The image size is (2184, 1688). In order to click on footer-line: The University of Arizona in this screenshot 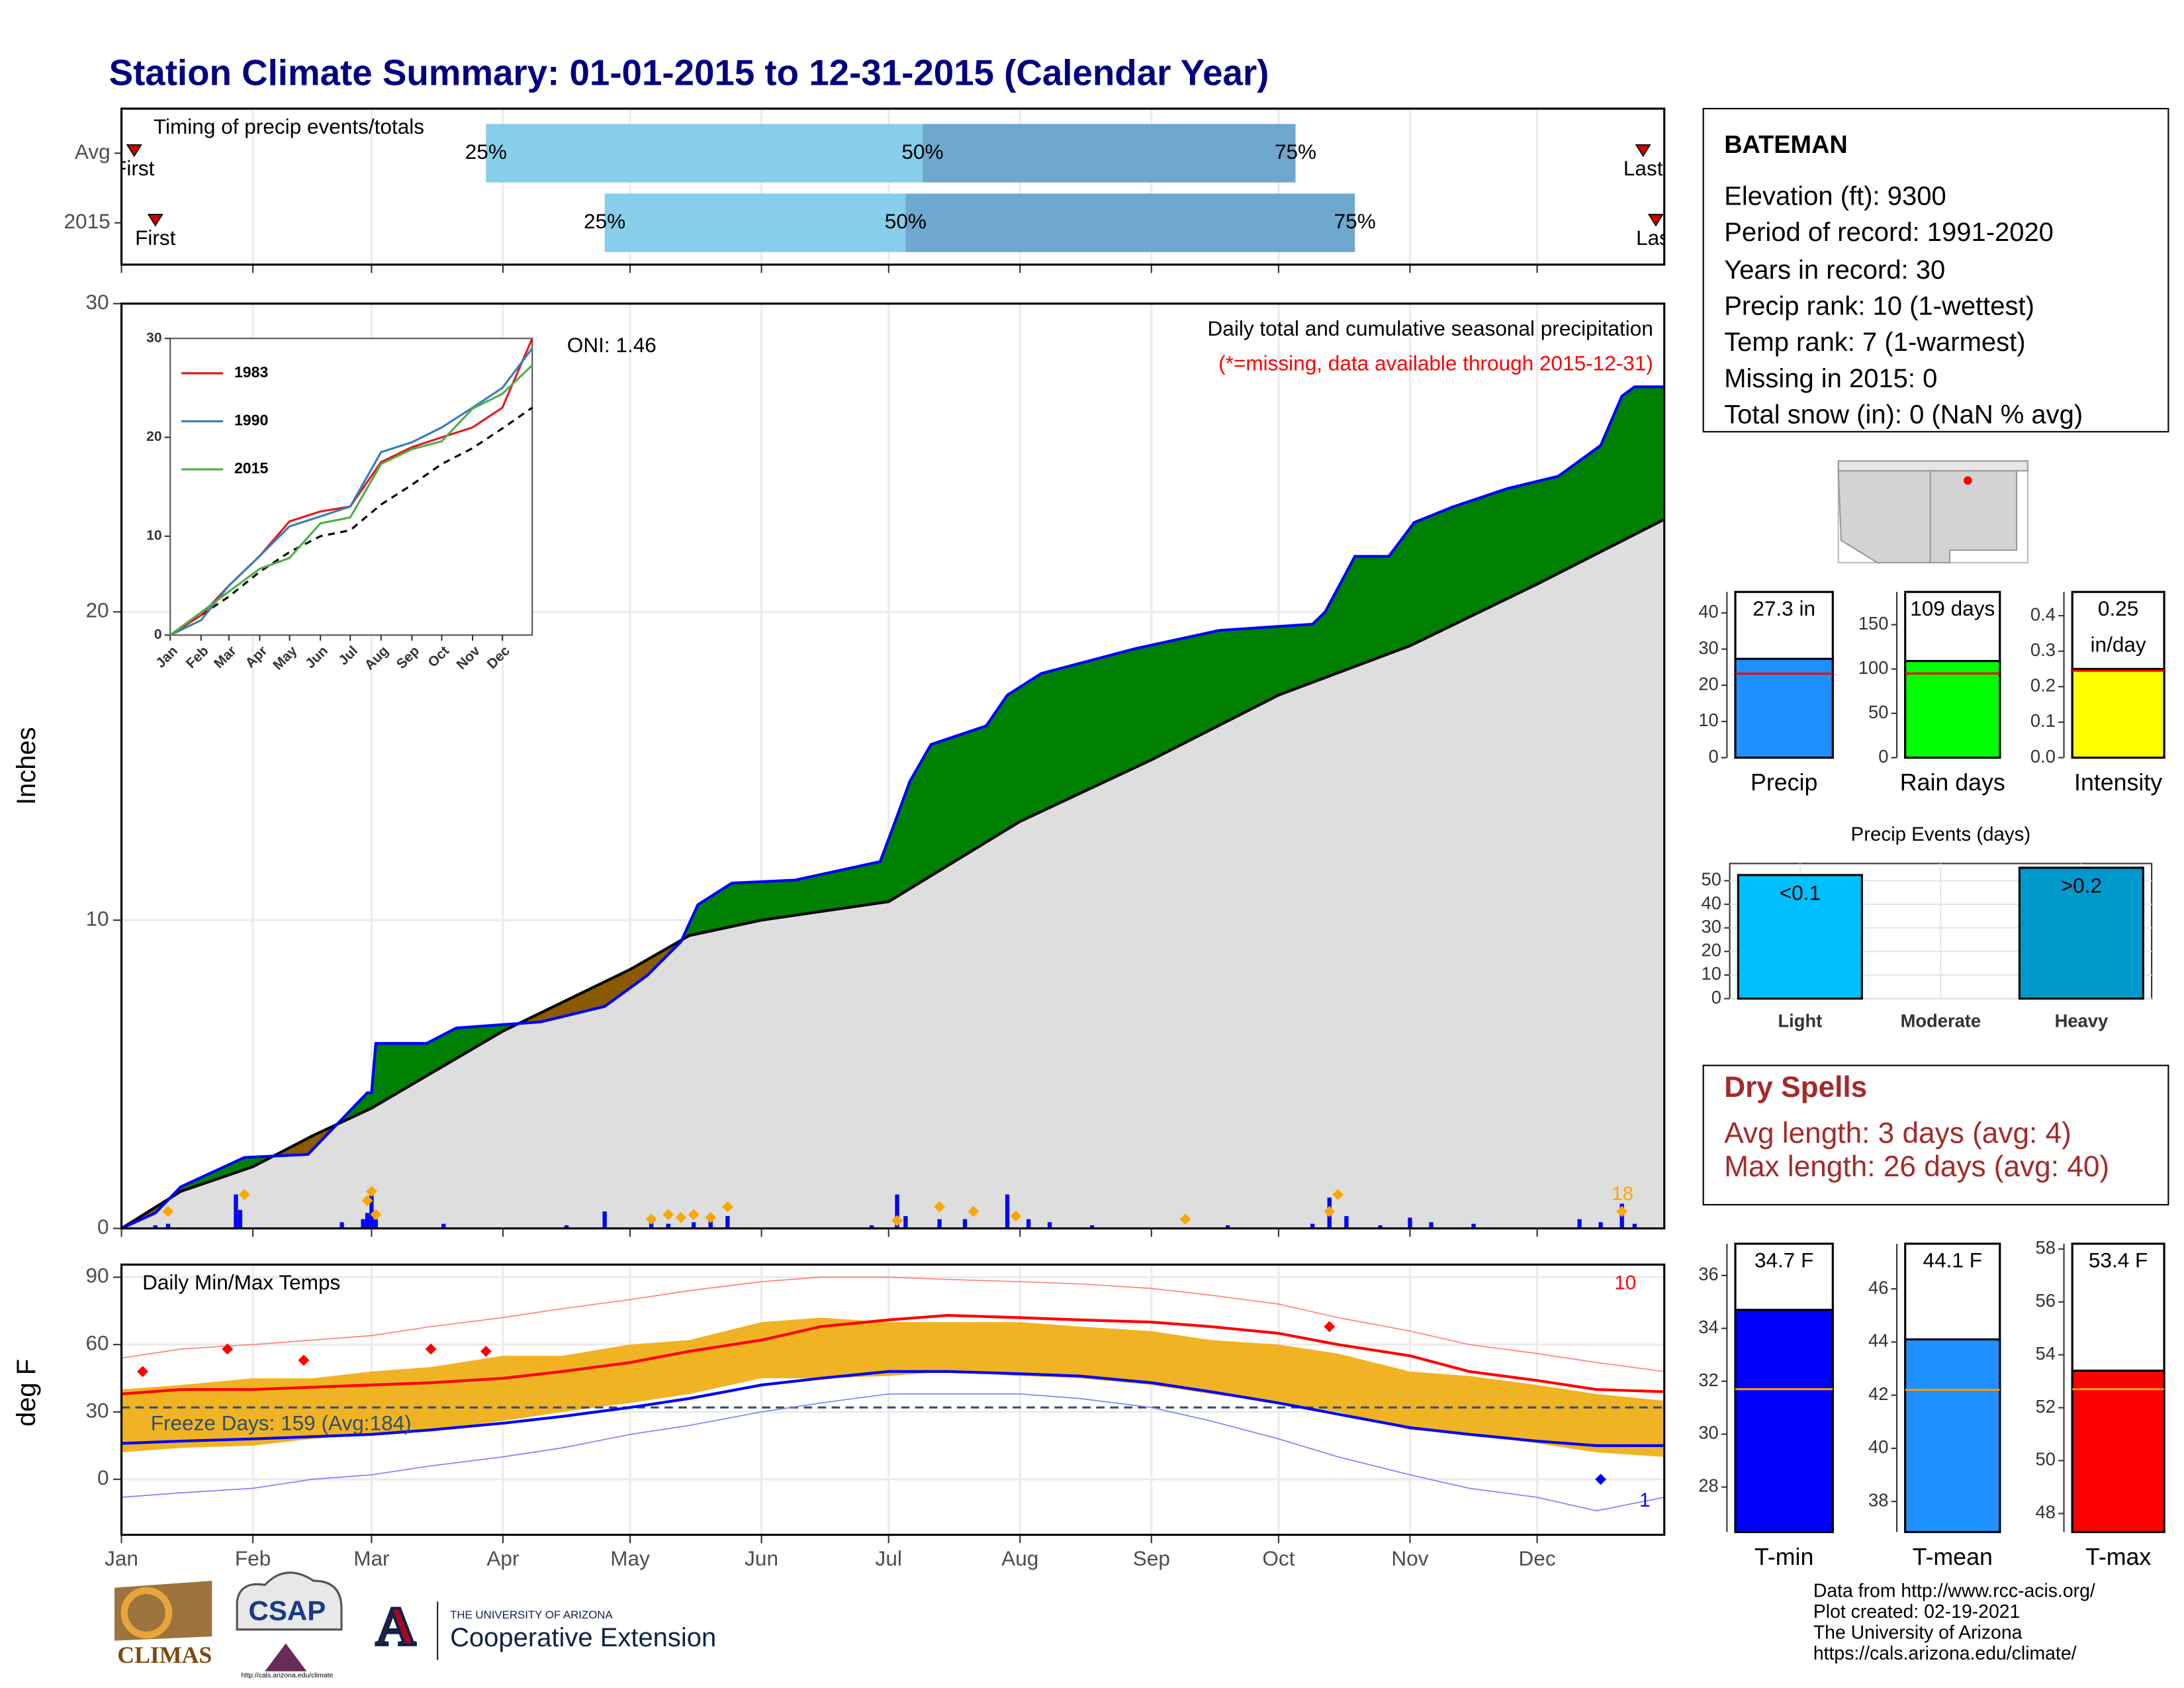, I will do `click(1918, 1632)`.